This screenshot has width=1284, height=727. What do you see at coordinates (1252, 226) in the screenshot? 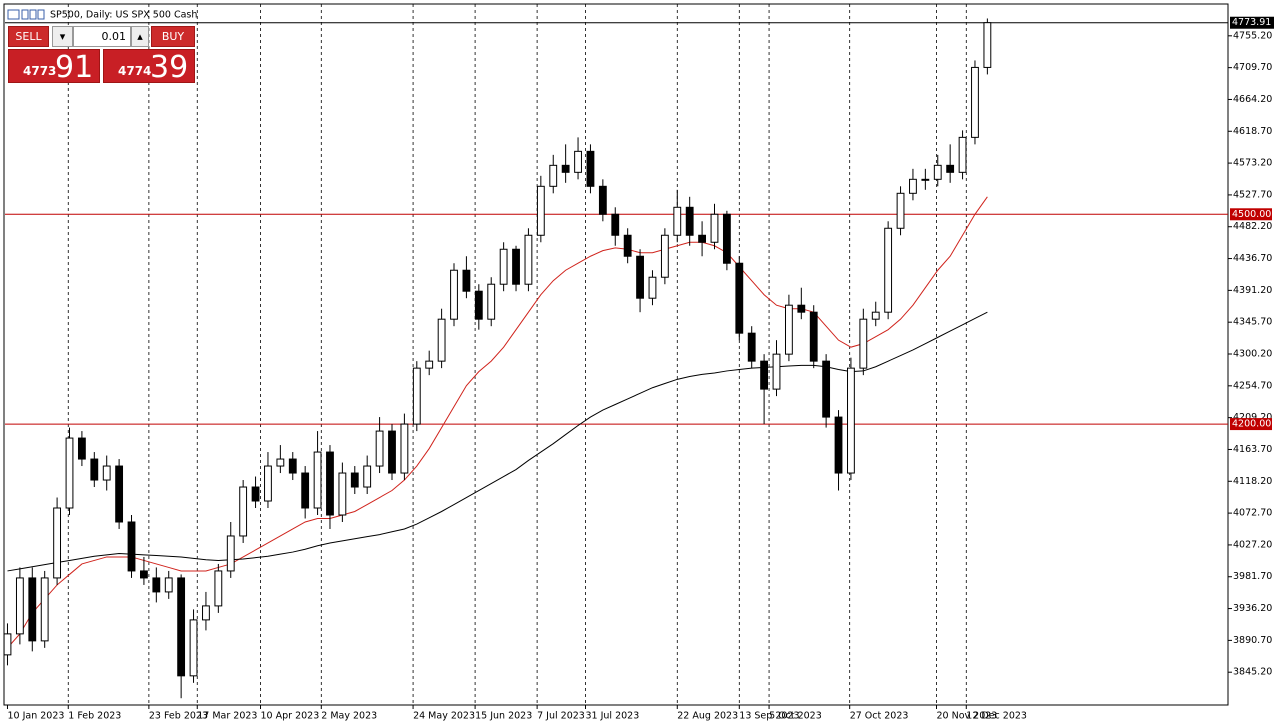
I see `y-tick-label: 4482.20` at bounding box center [1252, 226].